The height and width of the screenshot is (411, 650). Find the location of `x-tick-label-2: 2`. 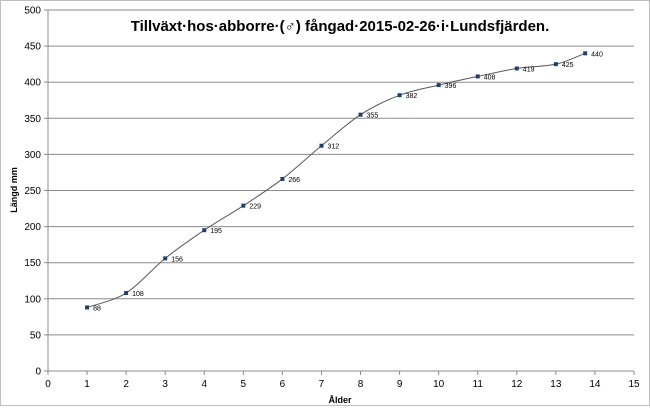

x-tick-label-2: 2 is located at coordinates (126, 384).